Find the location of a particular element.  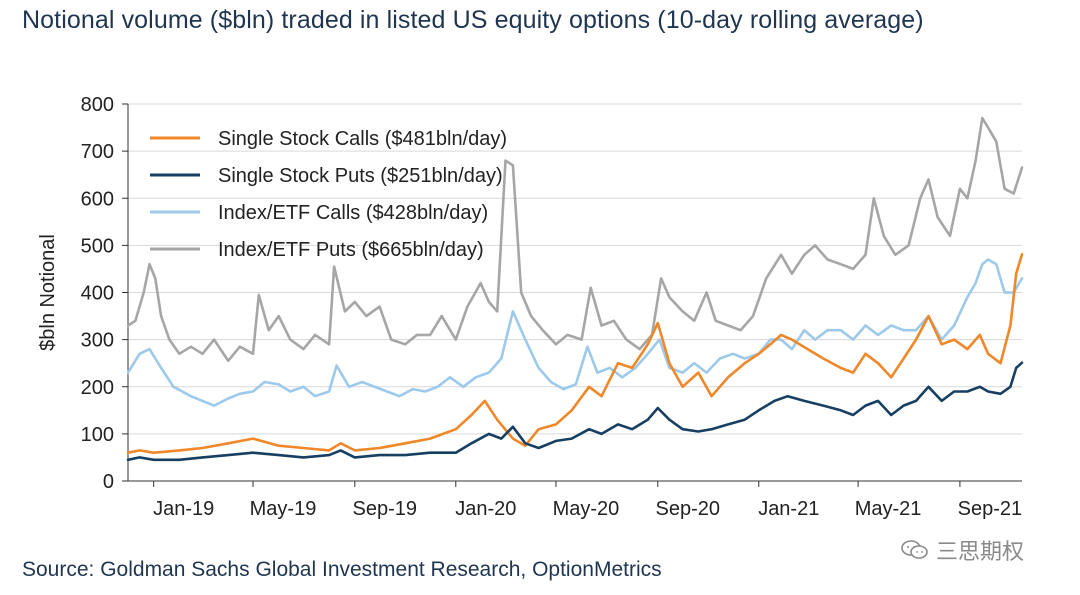

x-tick-label: May-20 is located at coordinates (586, 509).